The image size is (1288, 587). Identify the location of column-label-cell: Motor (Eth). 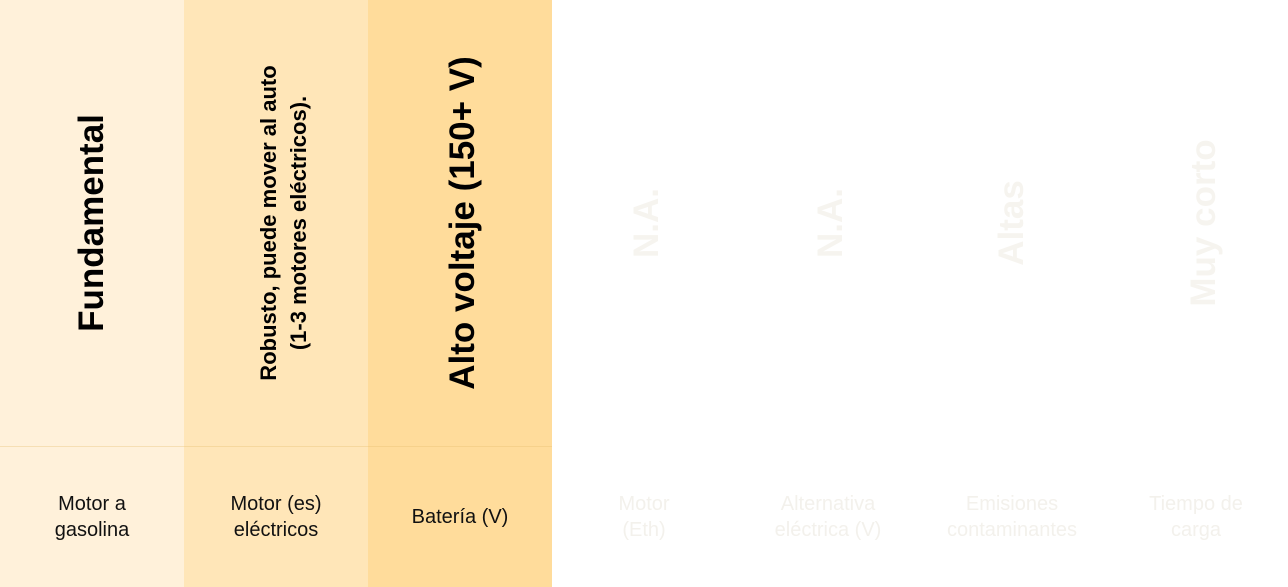
(644, 517).